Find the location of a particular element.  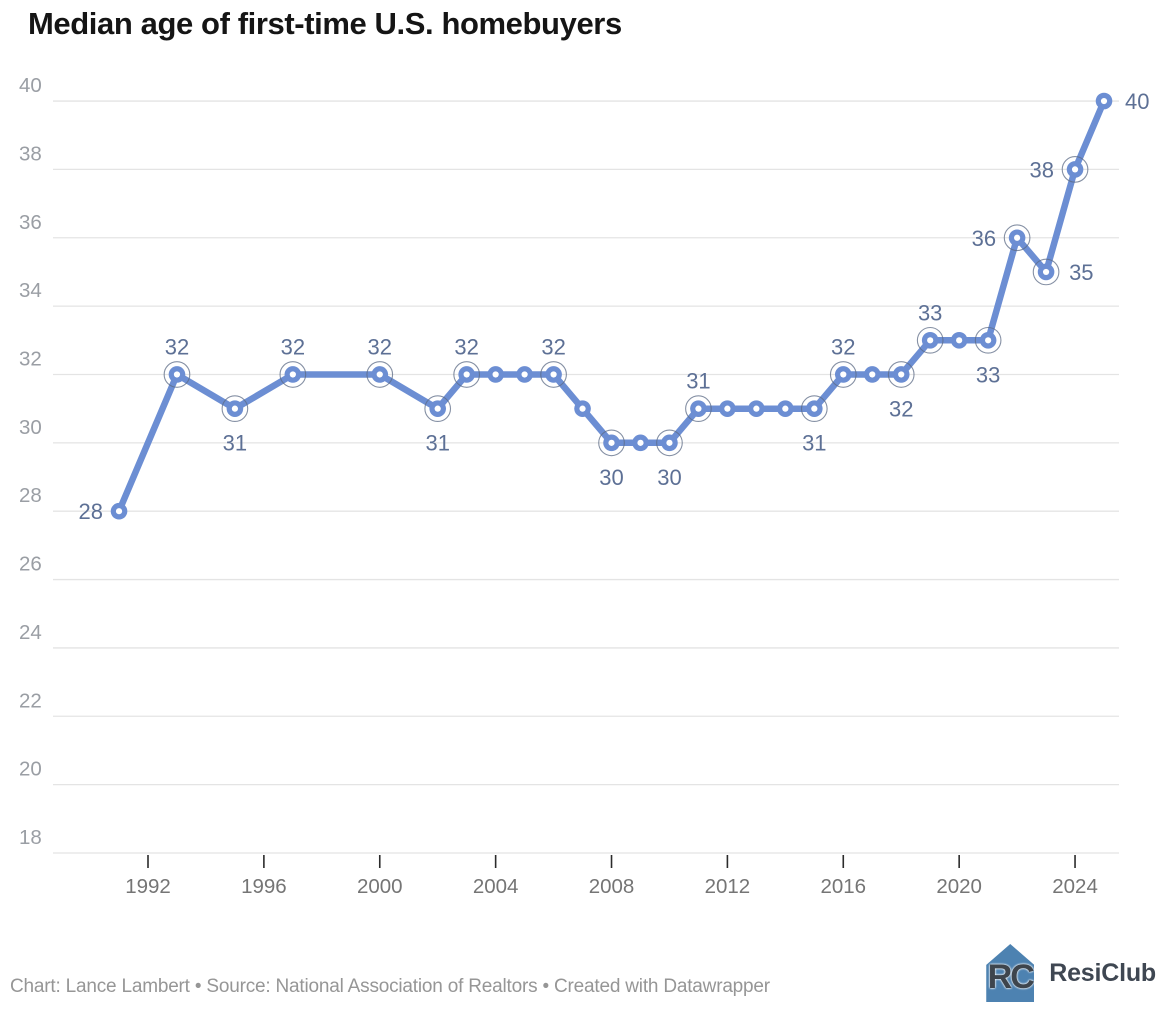

y-tick-label: 40 is located at coordinates (30, 85).